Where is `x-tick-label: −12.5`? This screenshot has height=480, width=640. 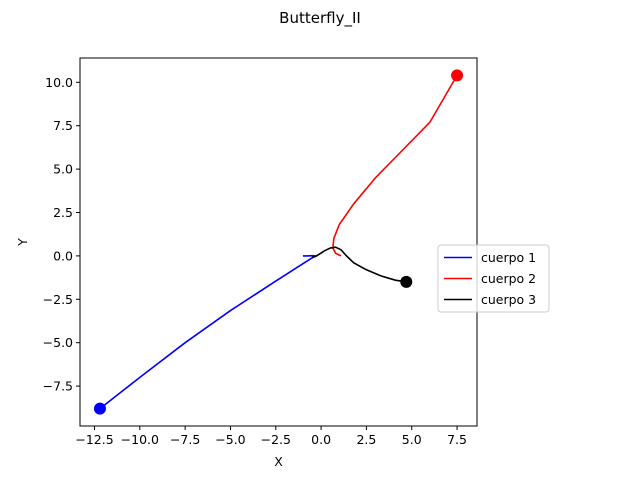
x-tick-label: −12.5 is located at coordinates (94, 439).